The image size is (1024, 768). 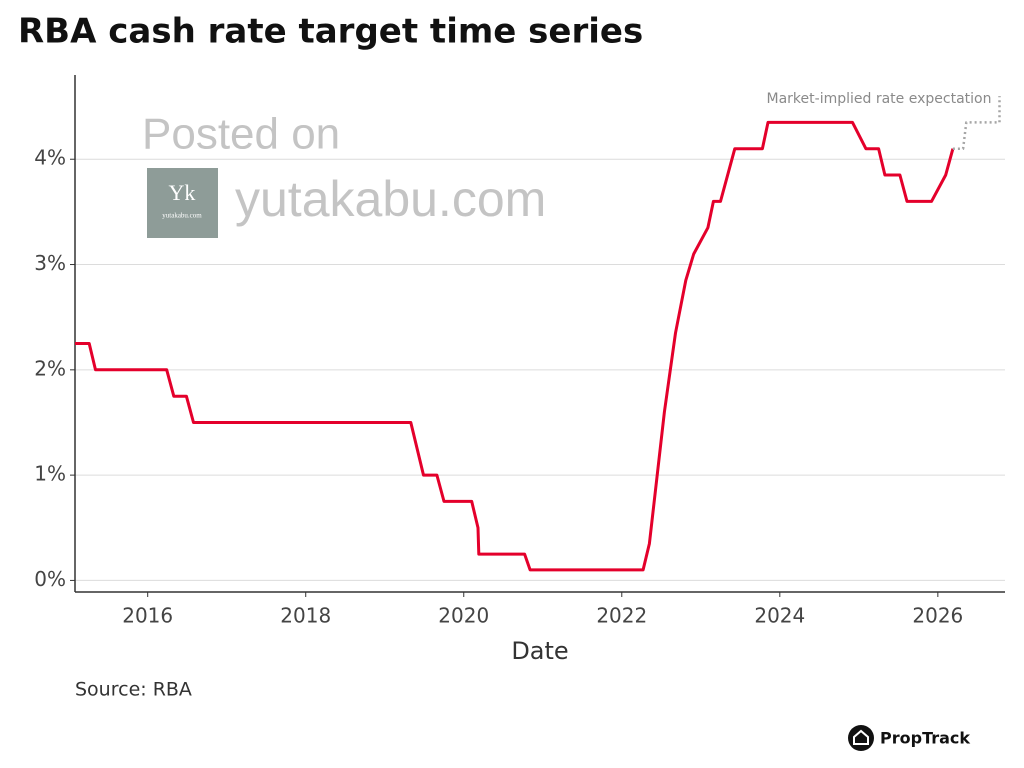 I want to click on watermark-logo-text: yutakabu.com, so click(x=182, y=216).